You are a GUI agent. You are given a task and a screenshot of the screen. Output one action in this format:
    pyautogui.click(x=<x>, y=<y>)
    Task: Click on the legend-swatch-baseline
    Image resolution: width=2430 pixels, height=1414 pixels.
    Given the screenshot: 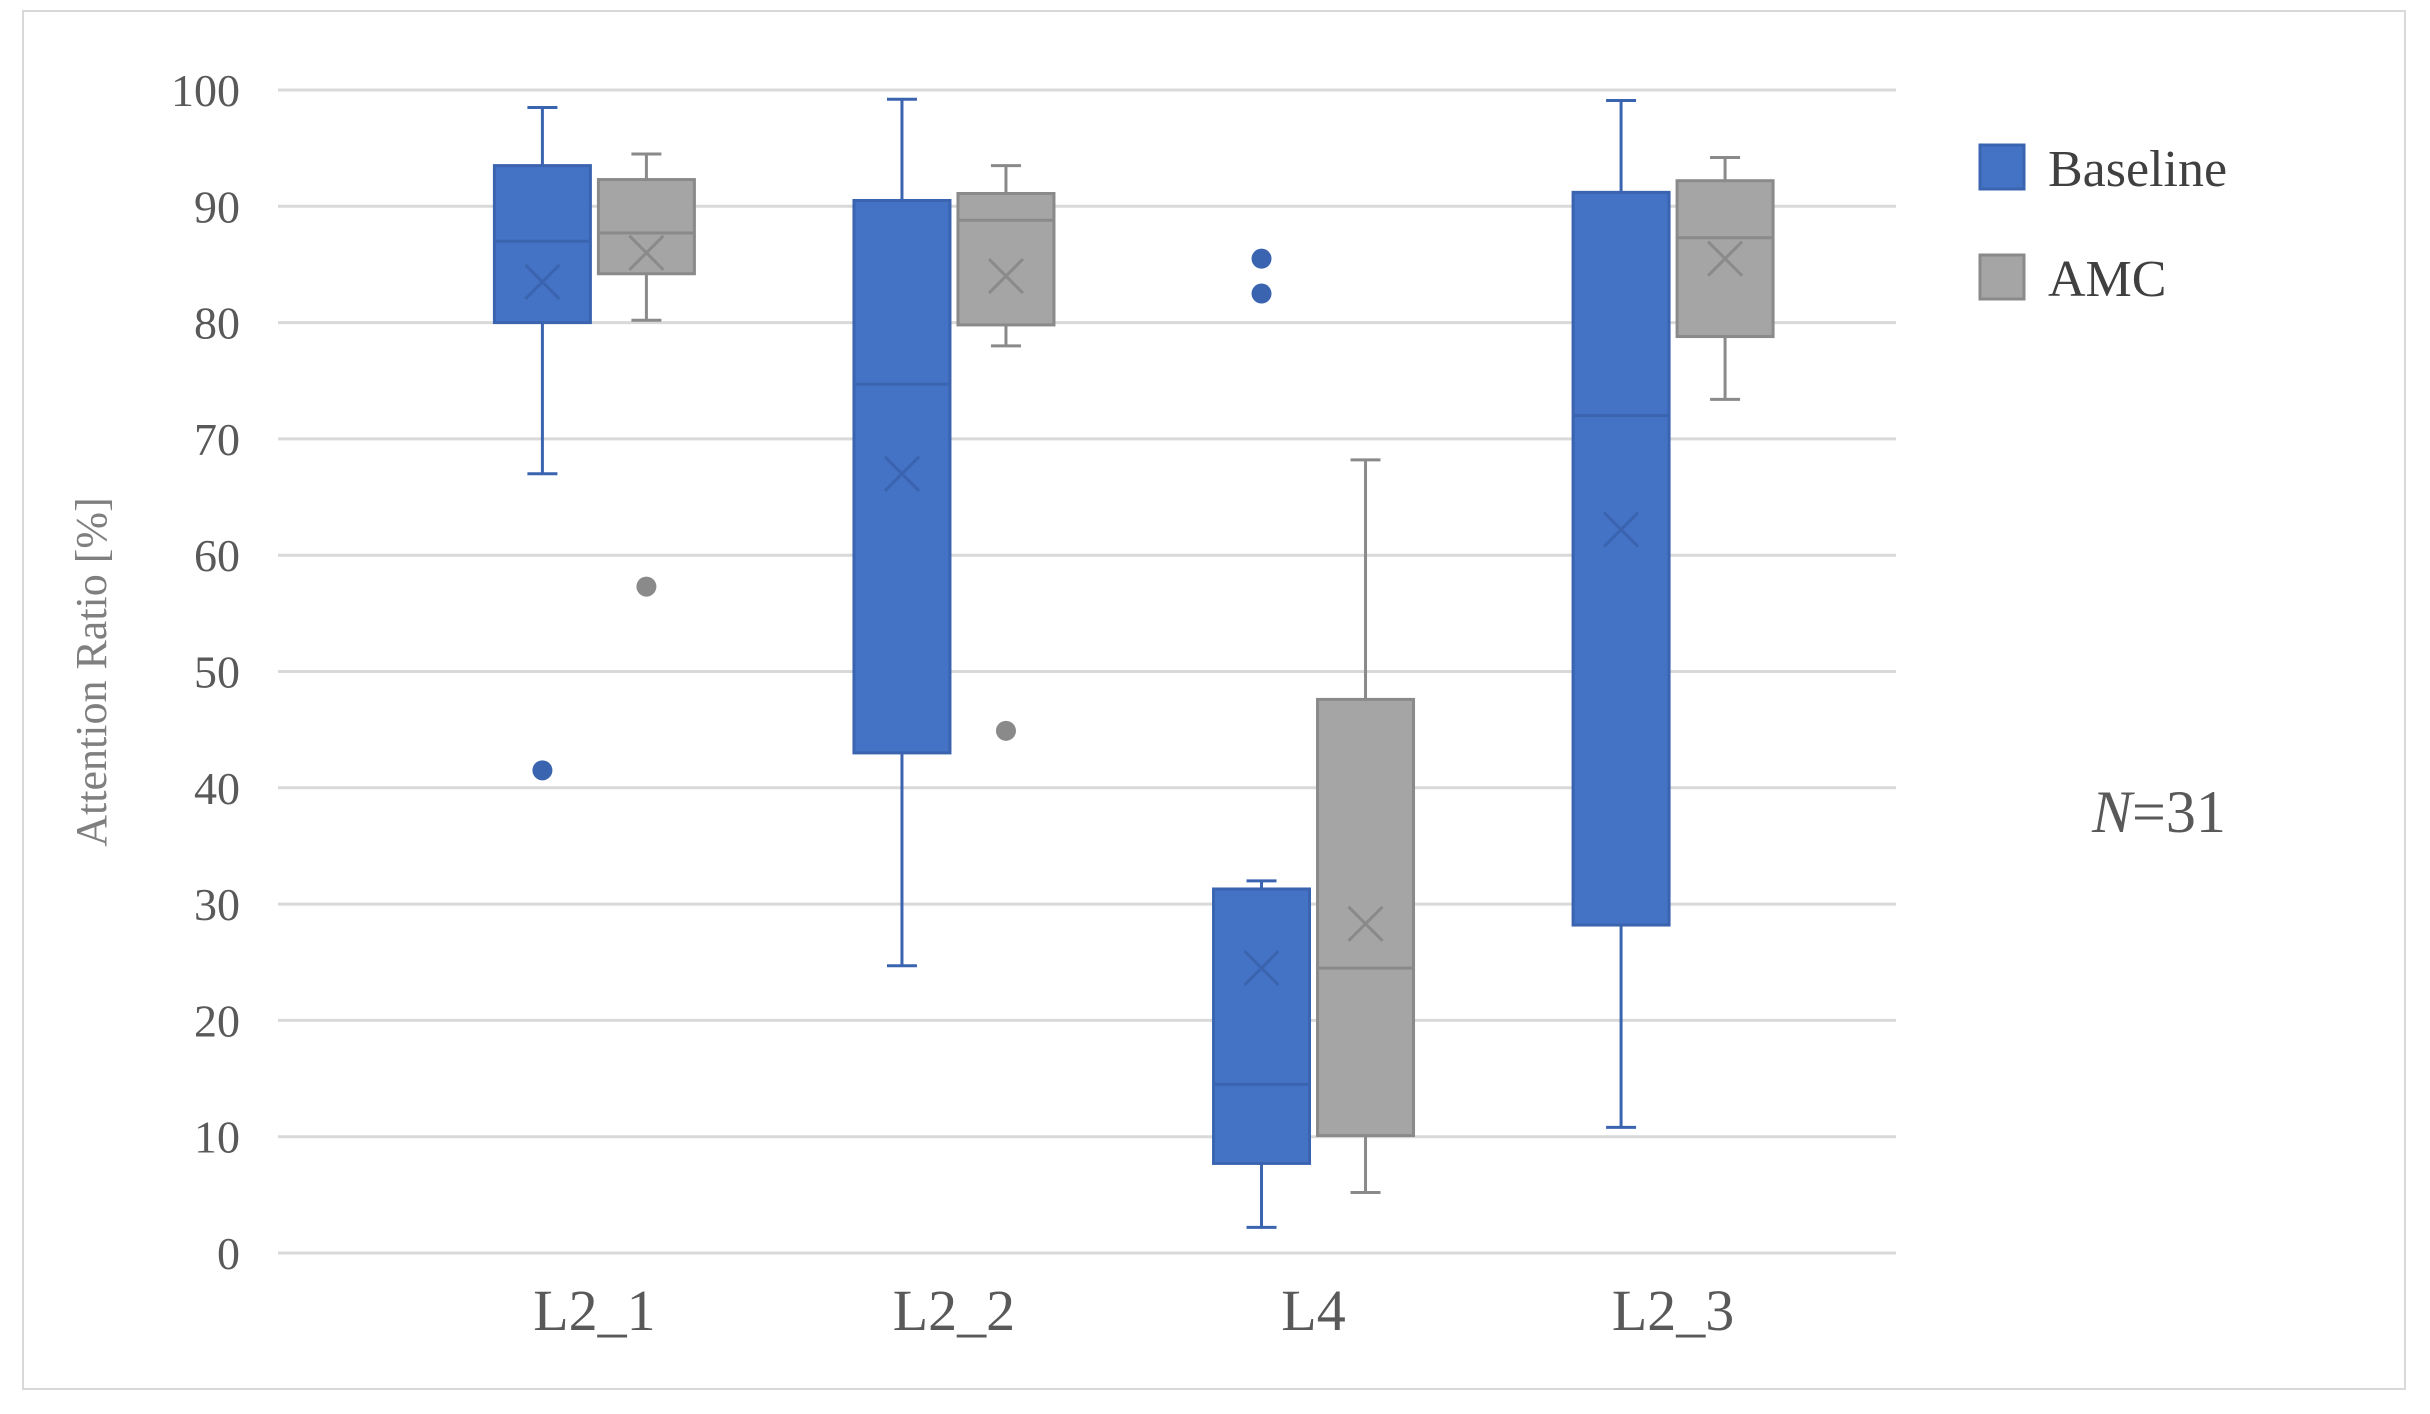 What is the action you would take?
    pyautogui.click(x=2002, y=167)
    